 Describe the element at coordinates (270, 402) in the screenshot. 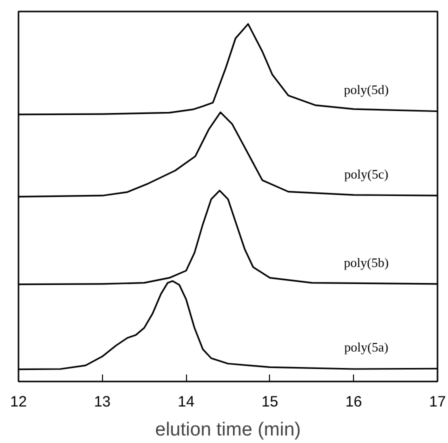

I see `x-tick-label: 15` at that location.